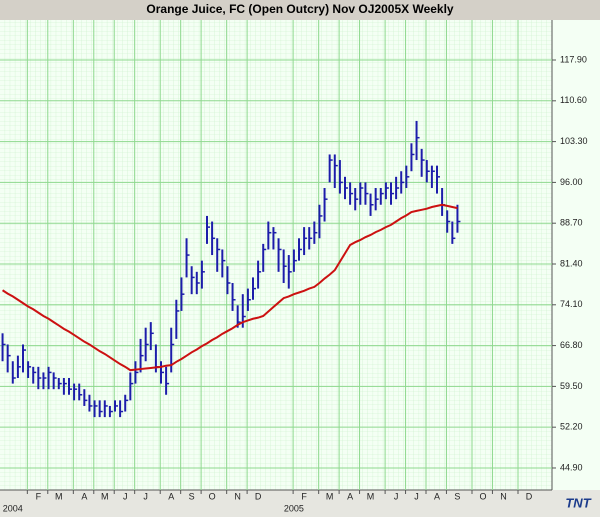 Image resolution: width=600 pixels, height=517 pixels. I want to click on y-tick-label: 117.90, so click(573, 59).